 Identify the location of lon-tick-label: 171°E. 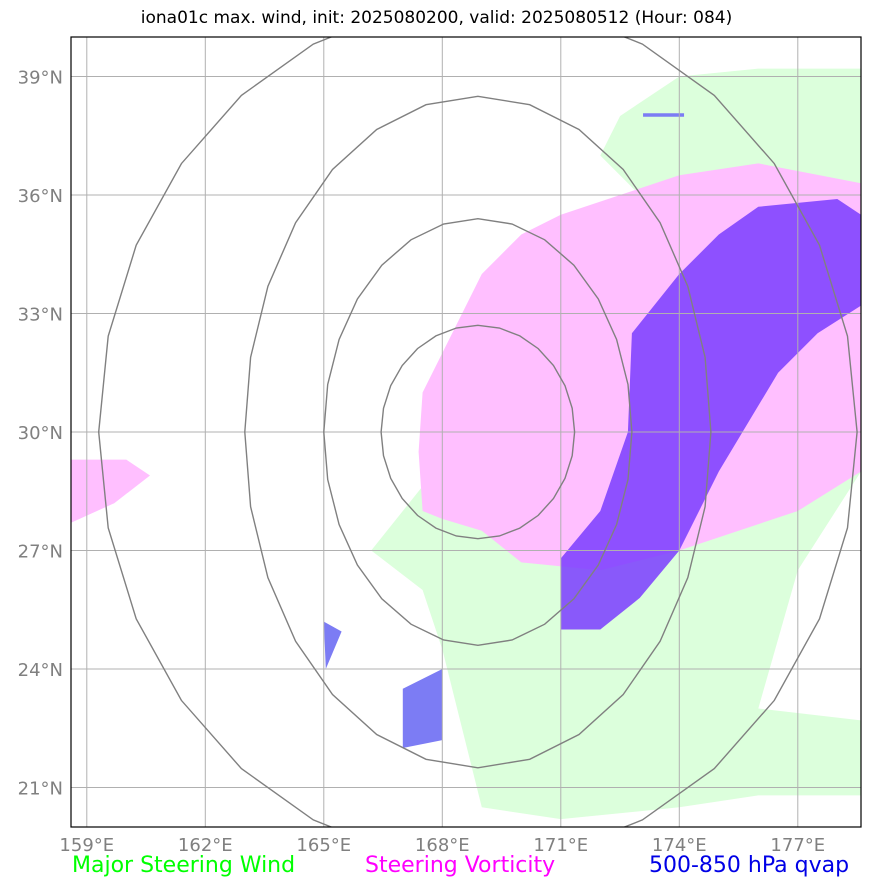
(560, 845).